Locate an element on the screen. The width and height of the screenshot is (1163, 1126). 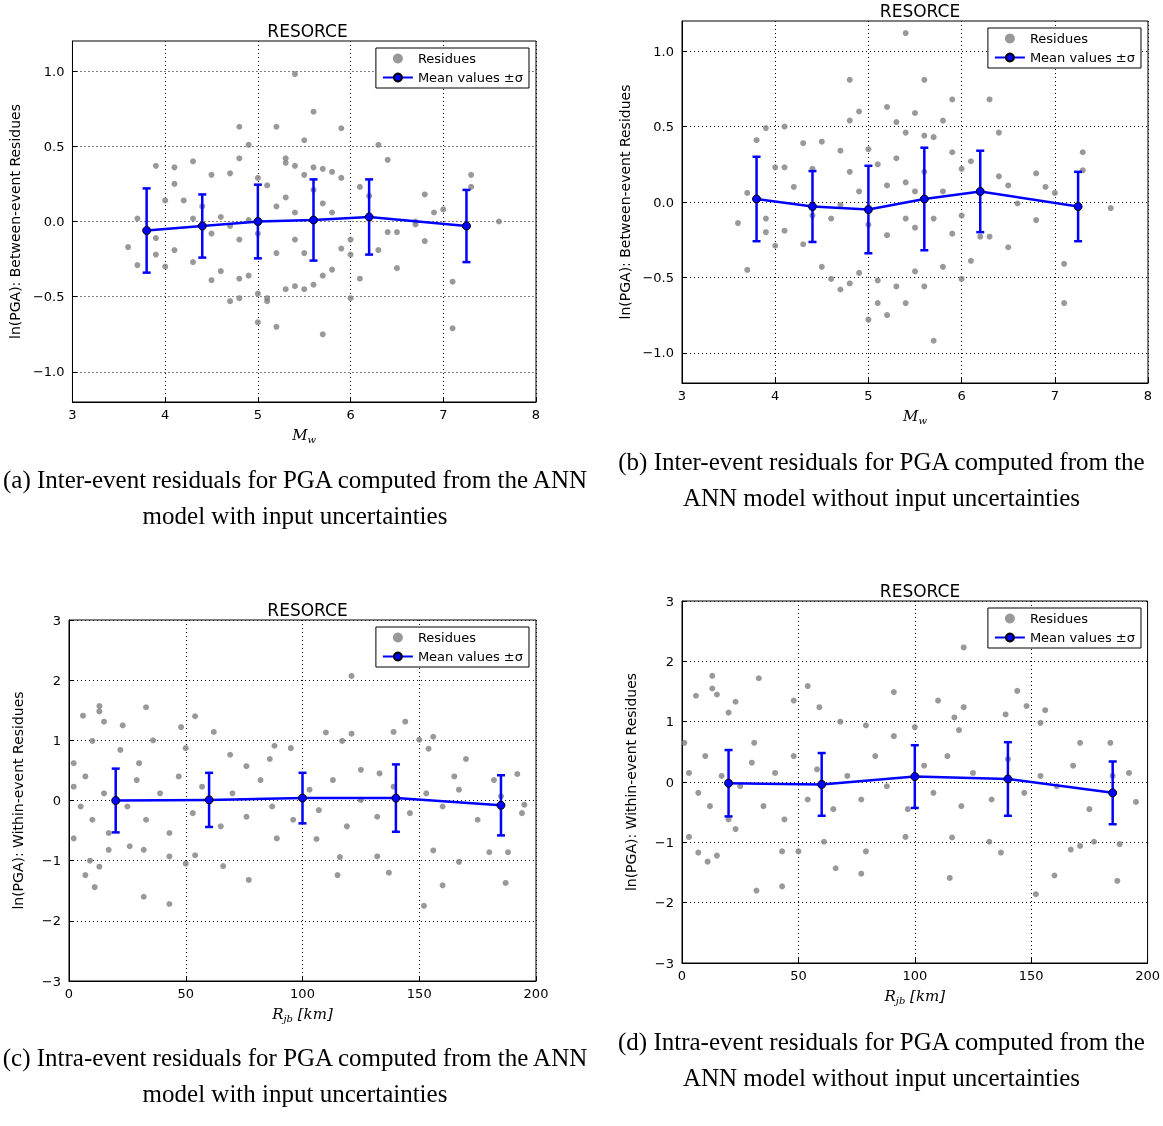
text: (d) Intra-event residuals for PGA computed from the ANN model without input uncertainties is located at coordinates (881, 1060).